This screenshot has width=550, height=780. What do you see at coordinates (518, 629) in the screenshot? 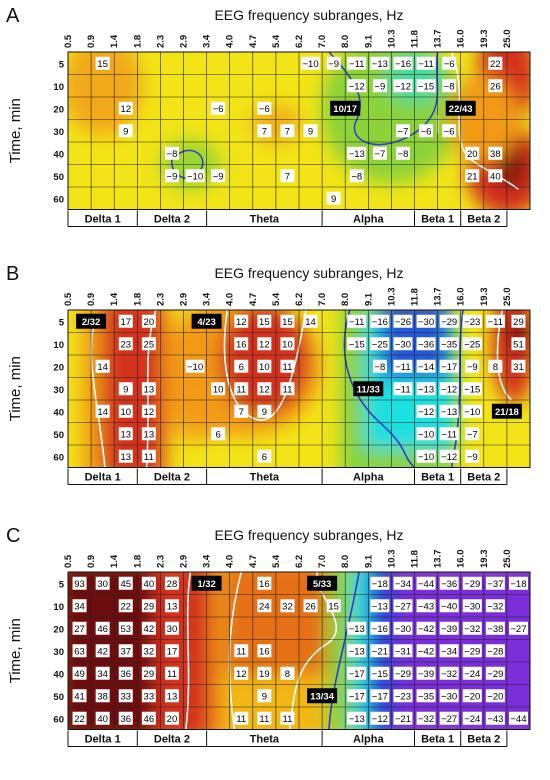
I see `cell-value: −27` at bounding box center [518, 629].